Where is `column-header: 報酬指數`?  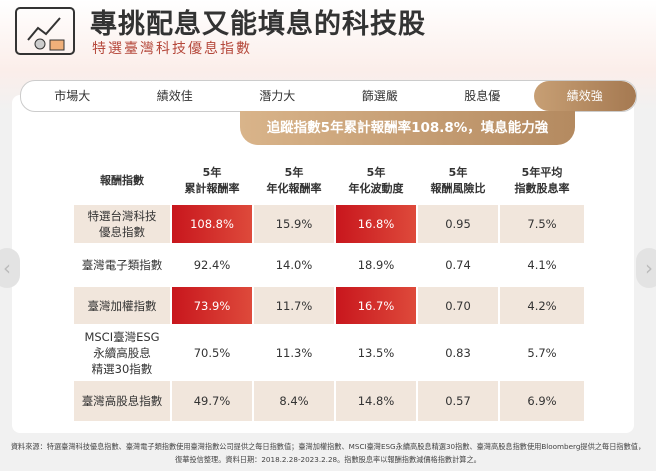
column-header: 報酬指數 is located at coordinates (122, 180).